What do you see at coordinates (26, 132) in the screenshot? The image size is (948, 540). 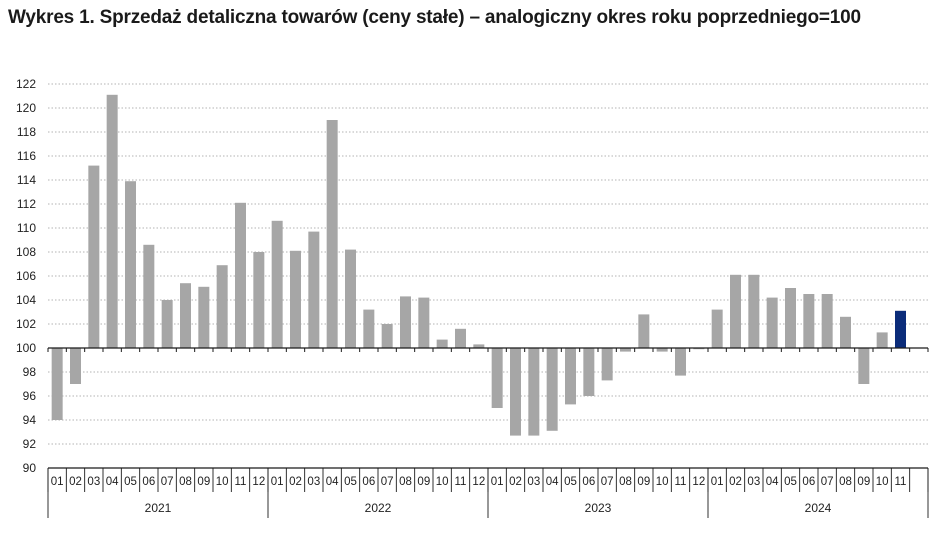 I see `y-tick-label: 118` at bounding box center [26, 132].